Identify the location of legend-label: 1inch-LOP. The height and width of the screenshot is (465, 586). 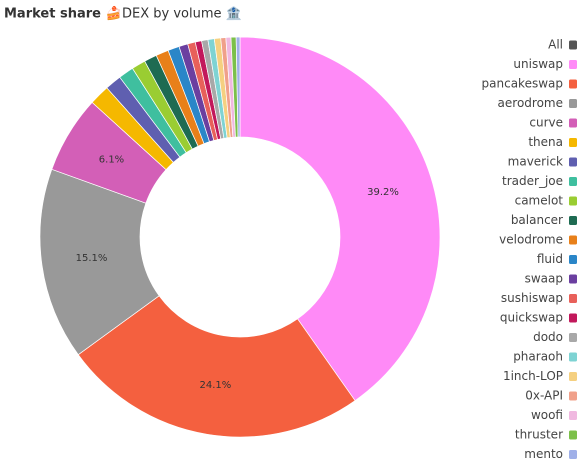
(533, 376).